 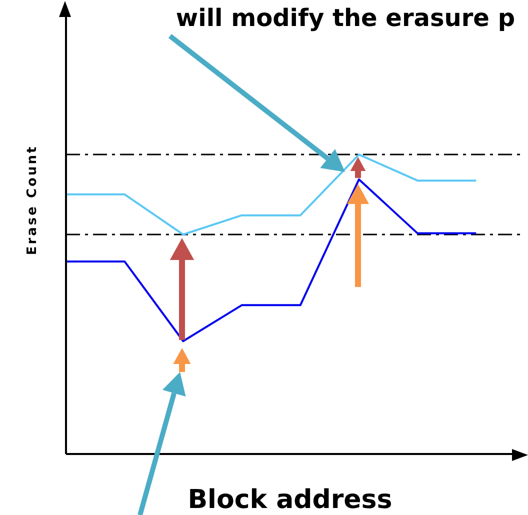 What do you see at coordinates (290, 500) in the screenshot?
I see `x-axis-title: Block address` at bounding box center [290, 500].